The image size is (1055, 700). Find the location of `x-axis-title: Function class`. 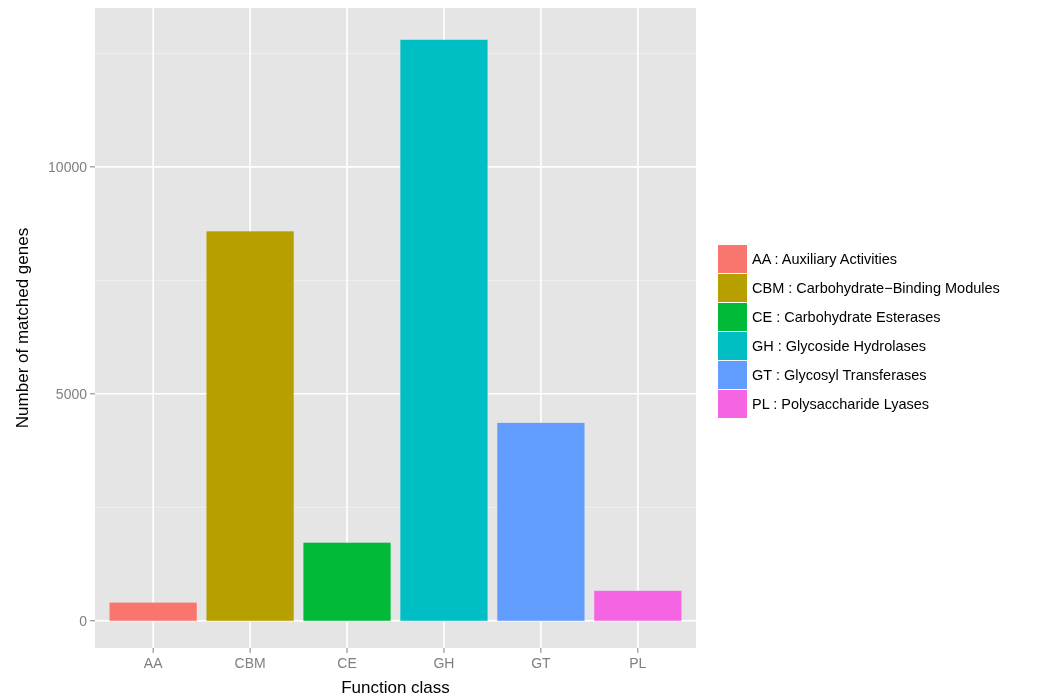

x-axis-title: Function class is located at coordinates (395, 687).